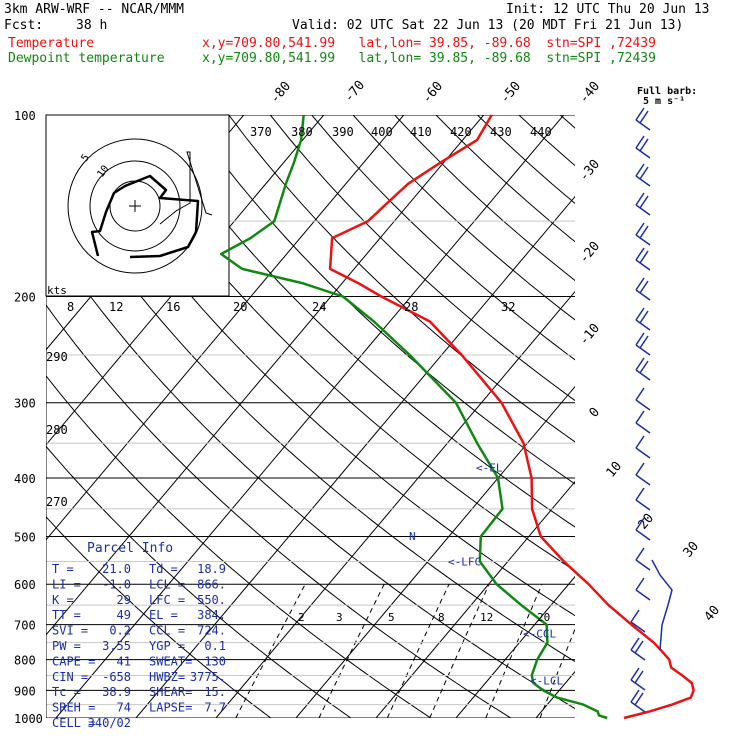 Image resolution: width=740 pixels, height=740 pixels. I want to click on pressure-tick-label: 700, so click(25, 626).